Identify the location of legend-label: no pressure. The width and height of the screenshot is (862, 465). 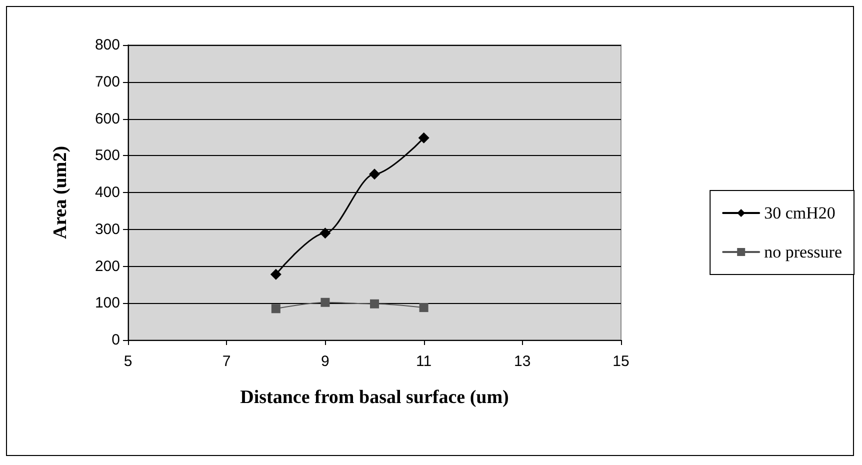
(803, 252).